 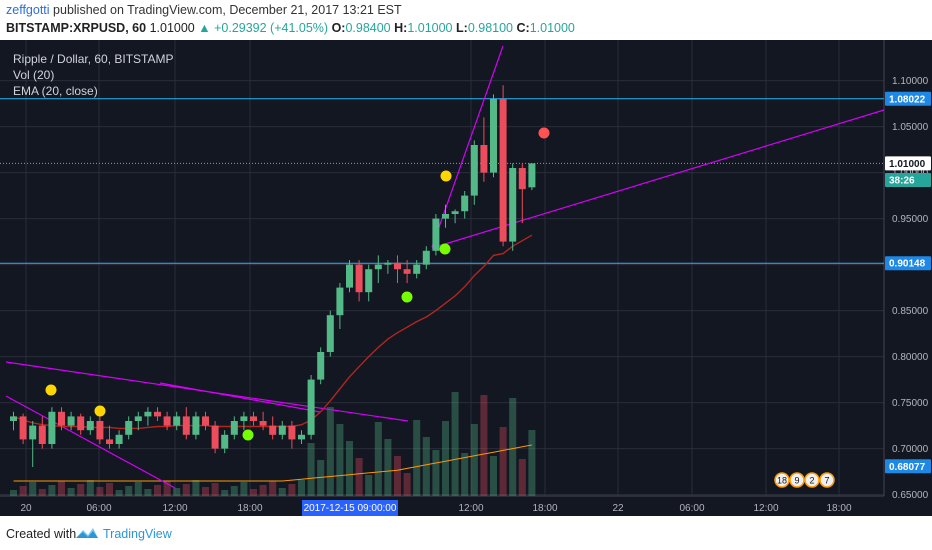 I want to click on time-highlight-box, so click(x=350, y=508).